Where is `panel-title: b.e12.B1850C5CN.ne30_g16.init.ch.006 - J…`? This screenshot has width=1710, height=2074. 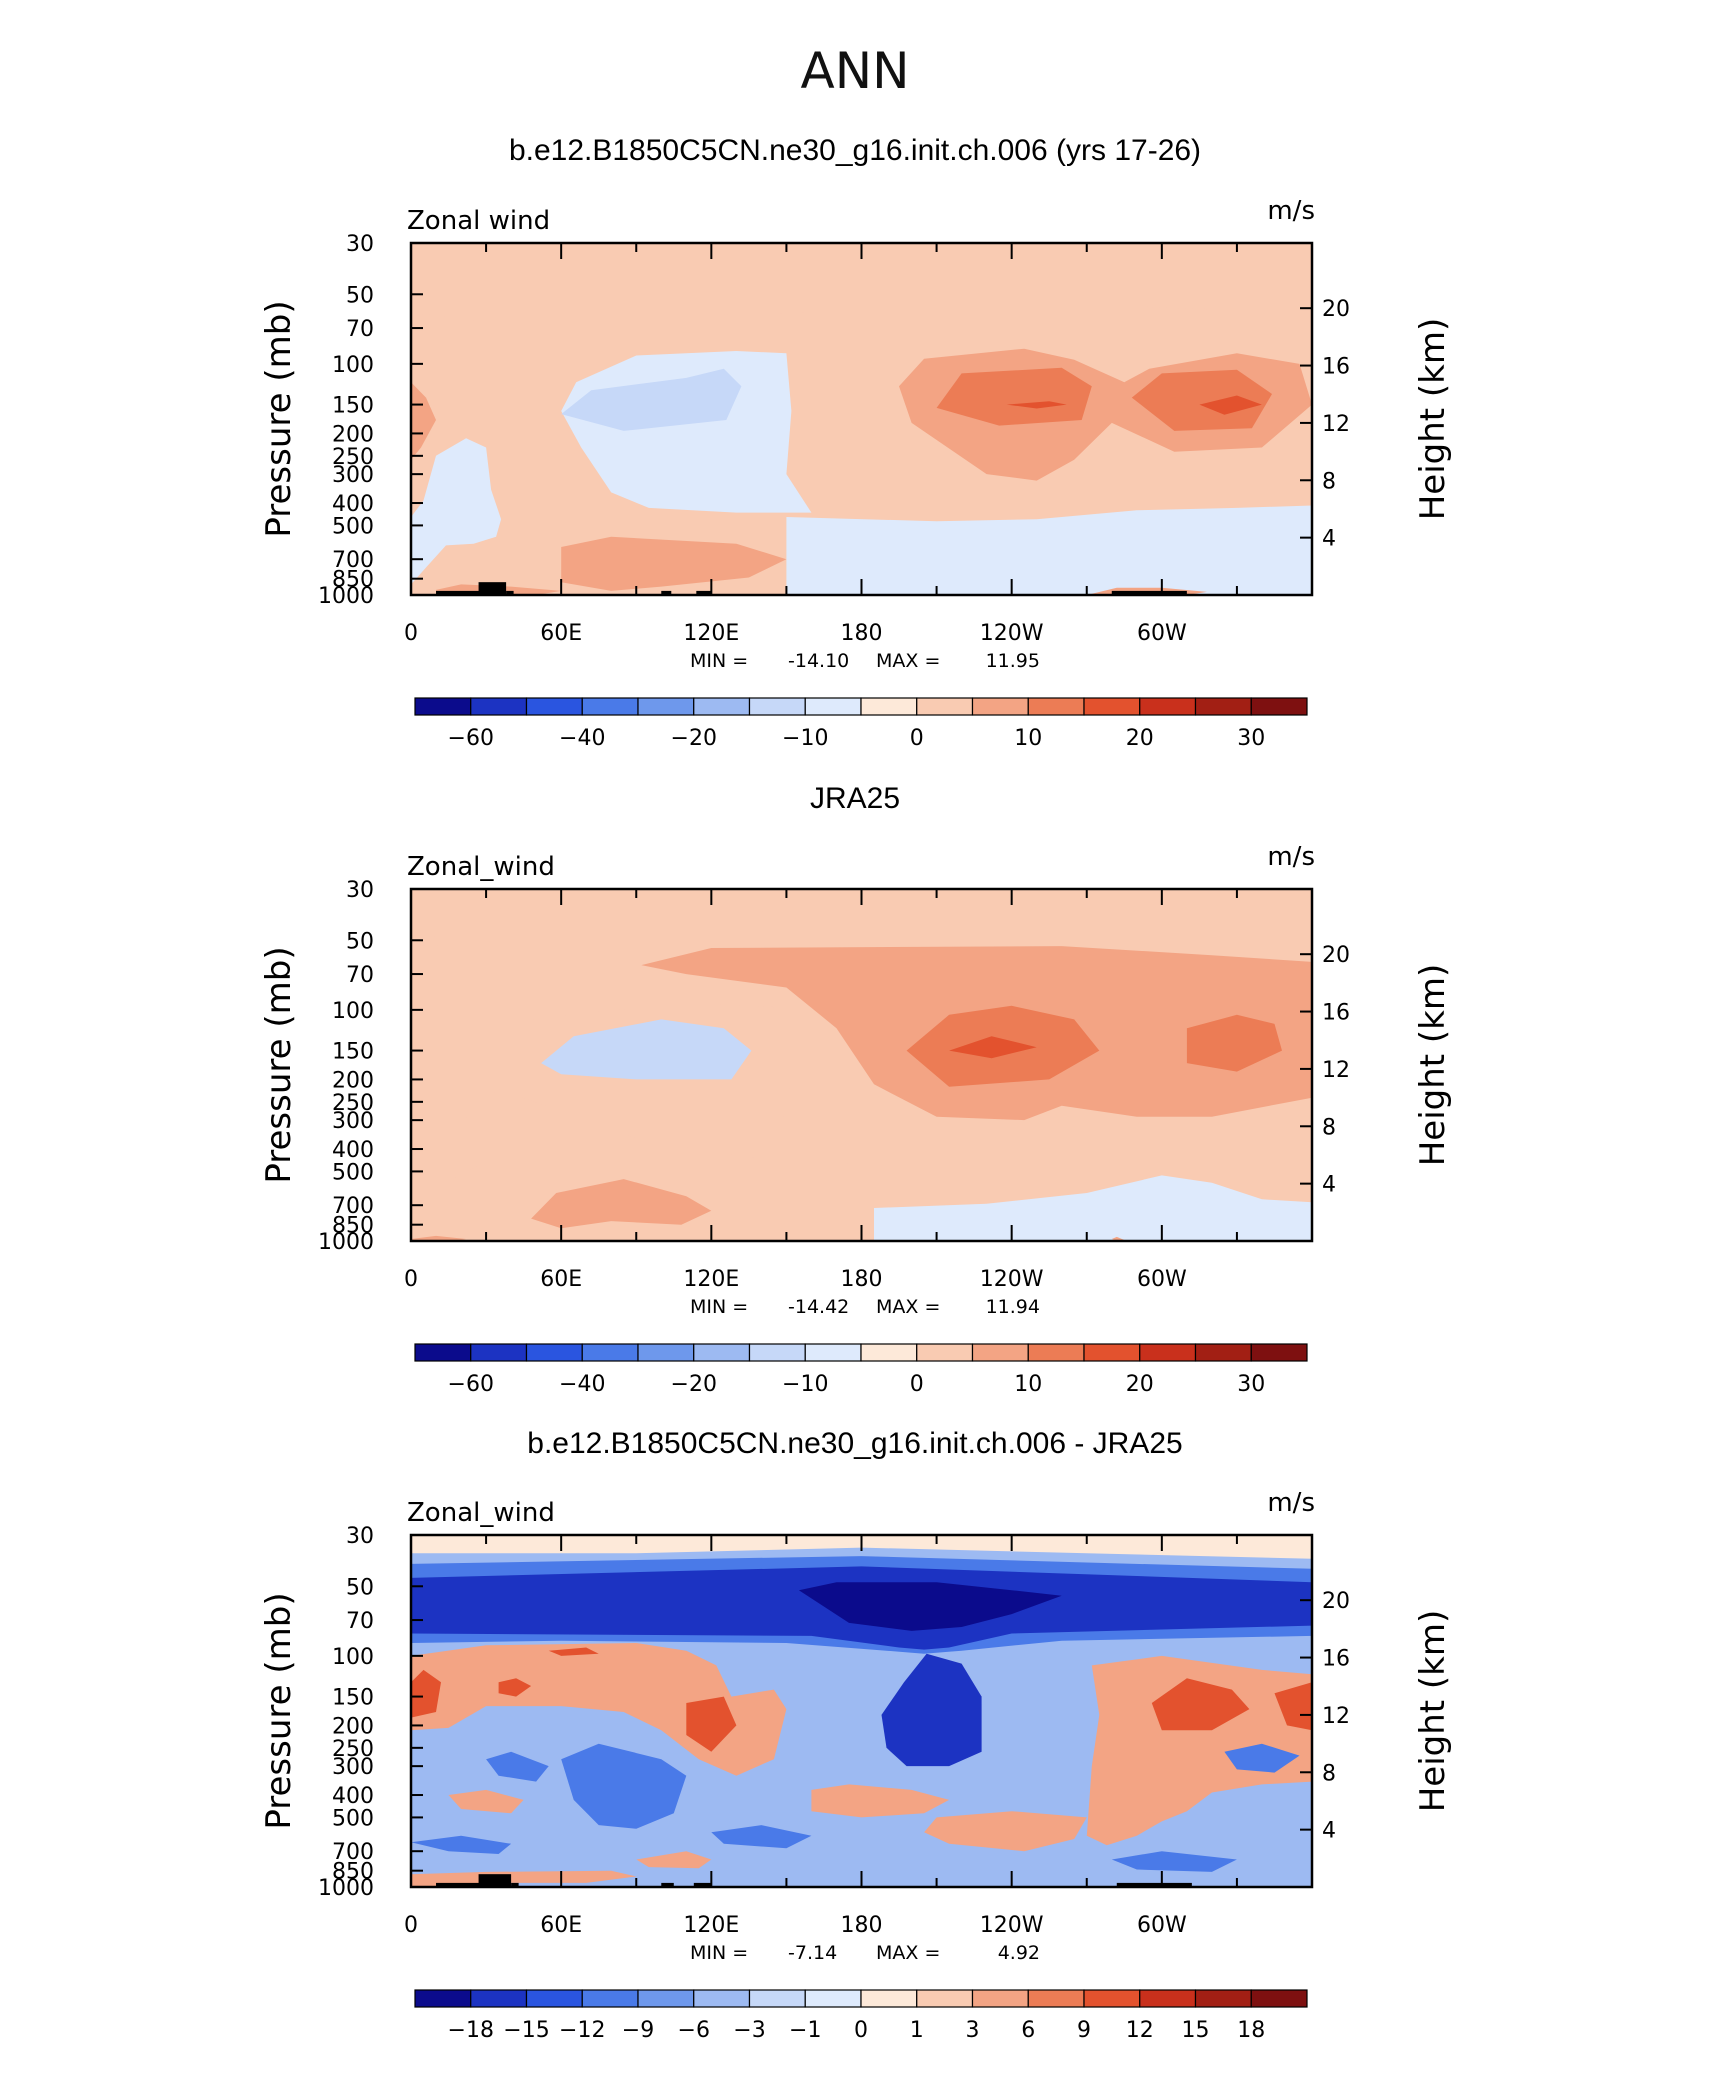
panel-title: b.e12.B1850C5CN.ne30_g16.init.ch.006 - J… is located at coordinates (854, 1443).